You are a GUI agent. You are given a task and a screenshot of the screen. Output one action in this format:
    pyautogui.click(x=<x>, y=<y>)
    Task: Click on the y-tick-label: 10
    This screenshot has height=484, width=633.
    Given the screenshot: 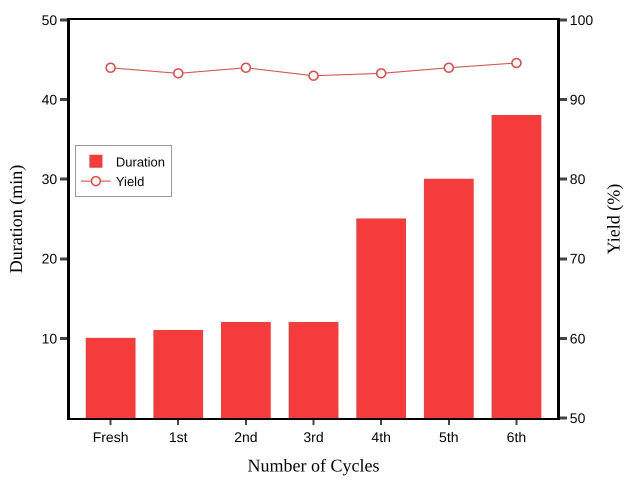 What is the action you would take?
    pyautogui.click(x=50, y=338)
    